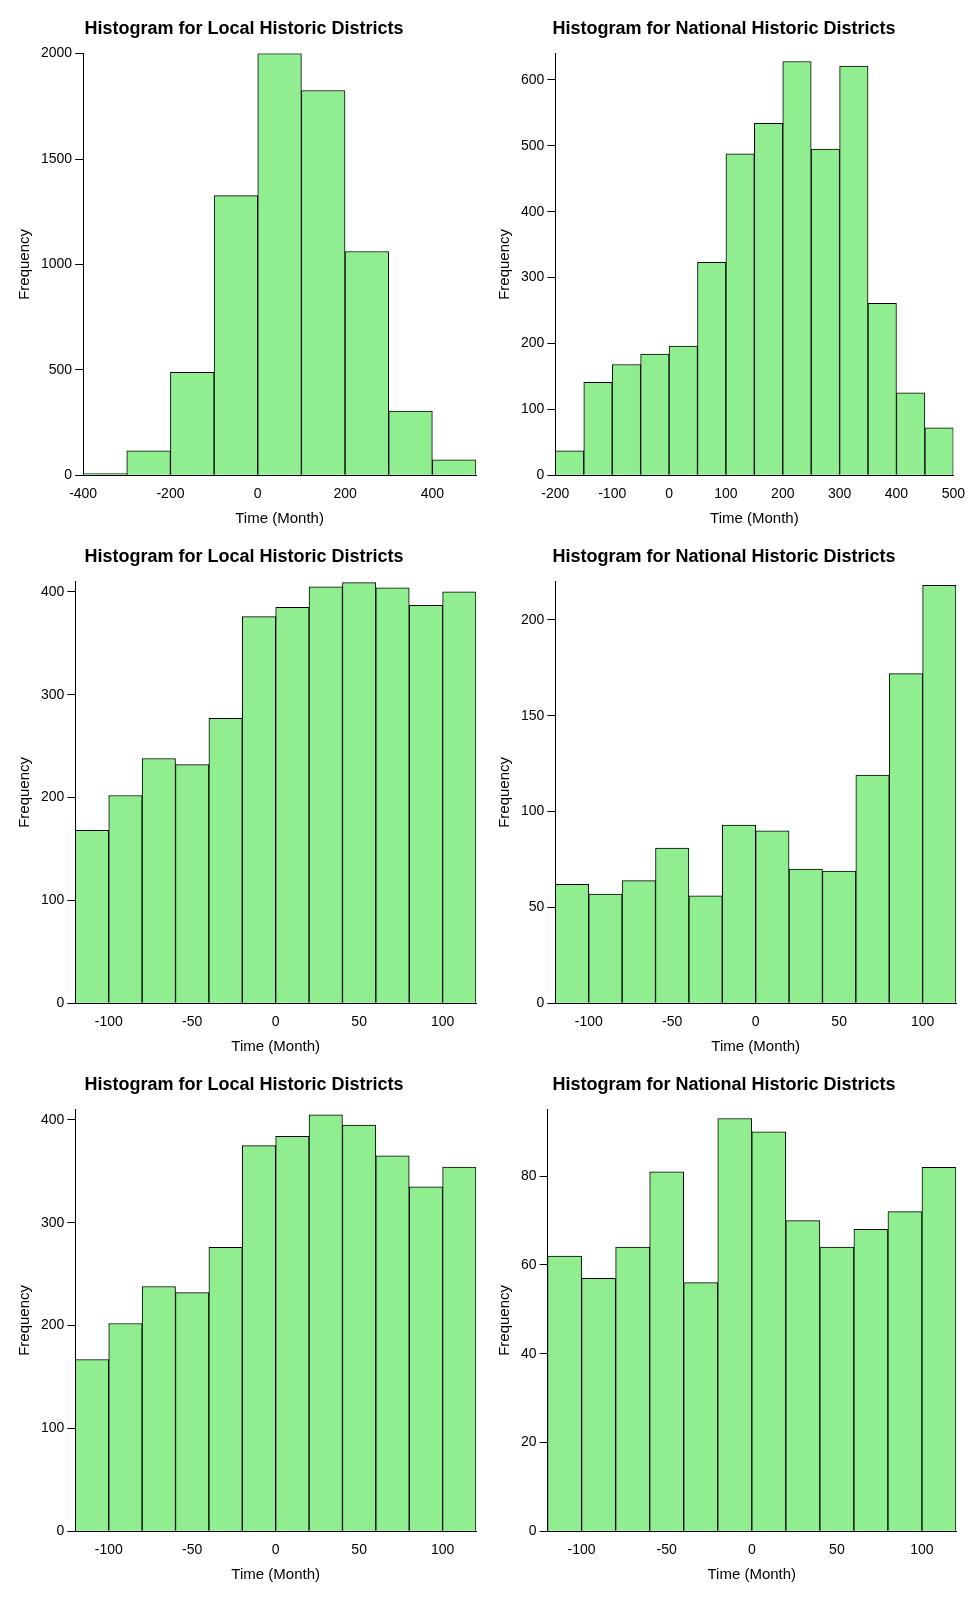 This screenshot has width=977, height=1608. What do you see at coordinates (56, 263) in the screenshot?
I see `y-tick-label: 1000` at bounding box center [56, 263].